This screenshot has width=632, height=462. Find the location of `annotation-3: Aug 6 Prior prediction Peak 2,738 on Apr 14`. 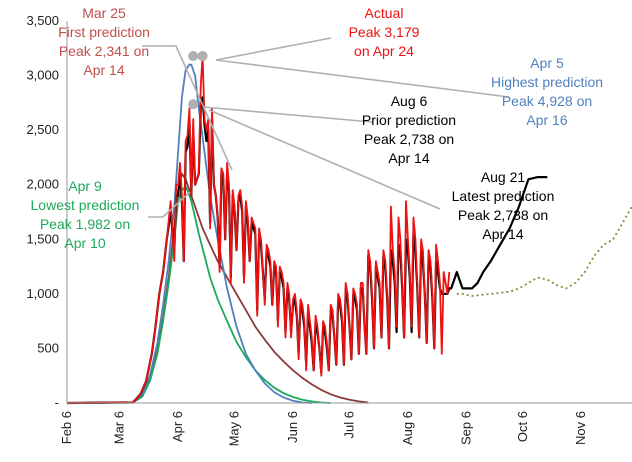

annotation-3: Aug 6 Prior prediction Peak 2,738 on Apr 14 is located at coordinates (409, 129).